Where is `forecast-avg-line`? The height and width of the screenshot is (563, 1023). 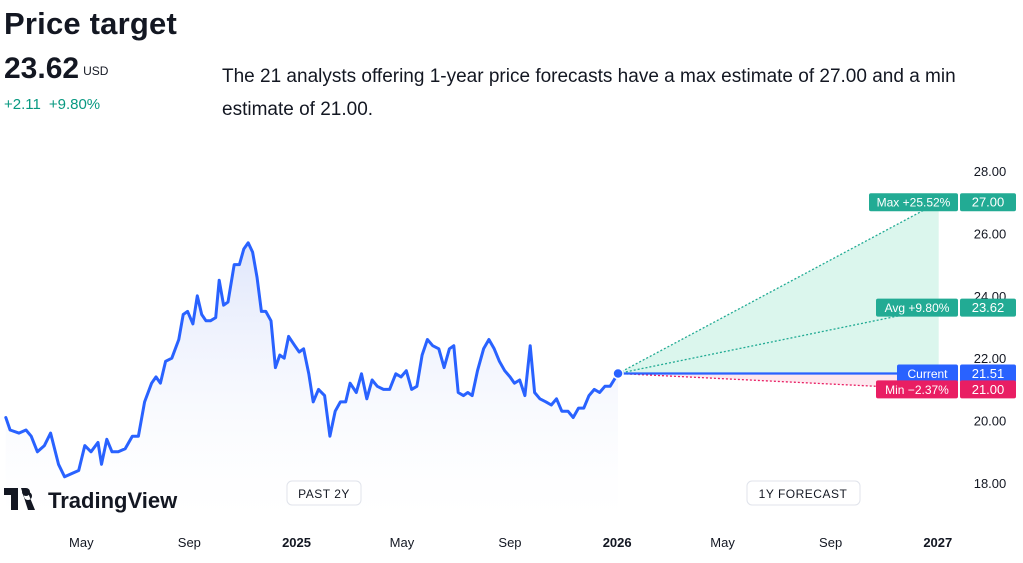
forecast-avg-line is located at coordinates (778, 341).